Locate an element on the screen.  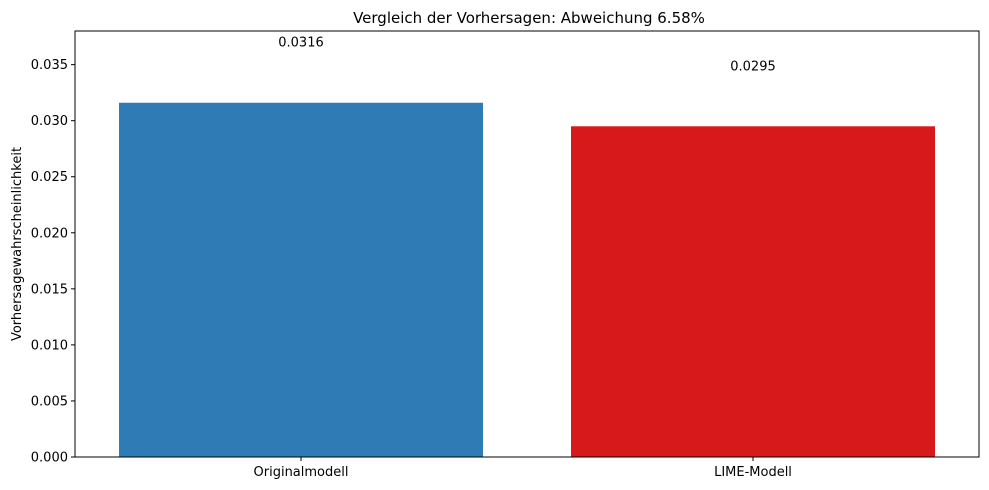
y-tick-label: 0.025 is located at coordinates (49, 177).